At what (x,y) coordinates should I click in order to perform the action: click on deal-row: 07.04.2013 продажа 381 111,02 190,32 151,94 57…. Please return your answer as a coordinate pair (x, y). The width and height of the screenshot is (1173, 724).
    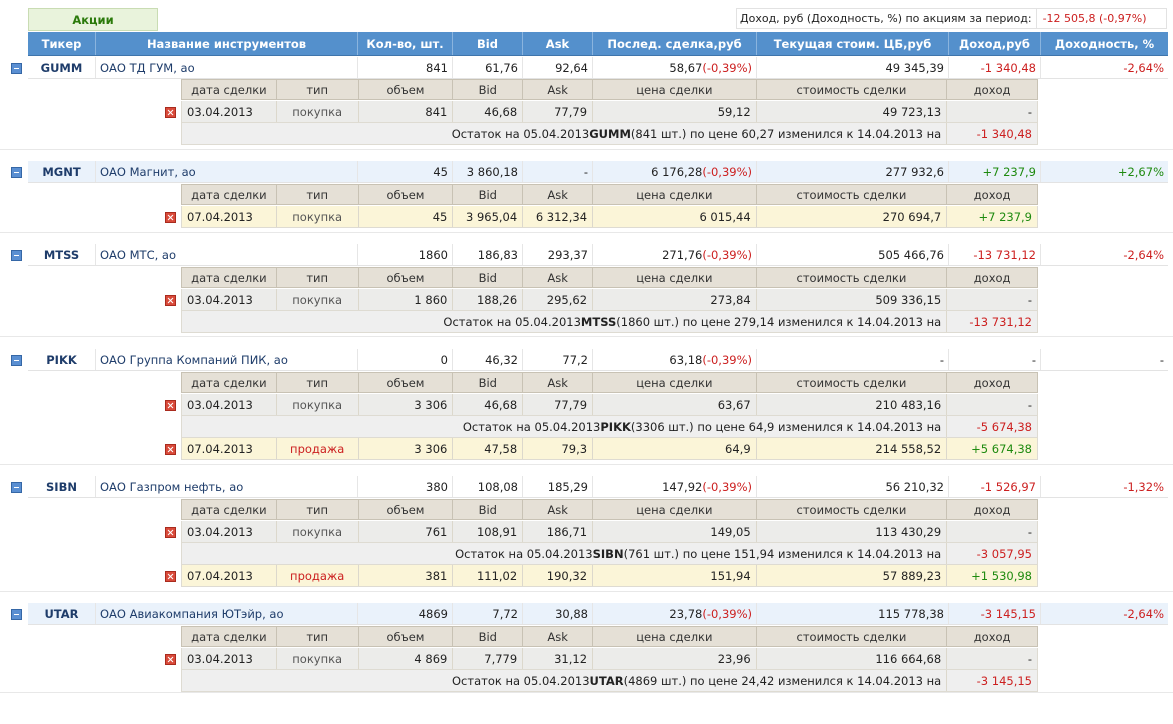
    Looking at the image, I should click on (609, 576).